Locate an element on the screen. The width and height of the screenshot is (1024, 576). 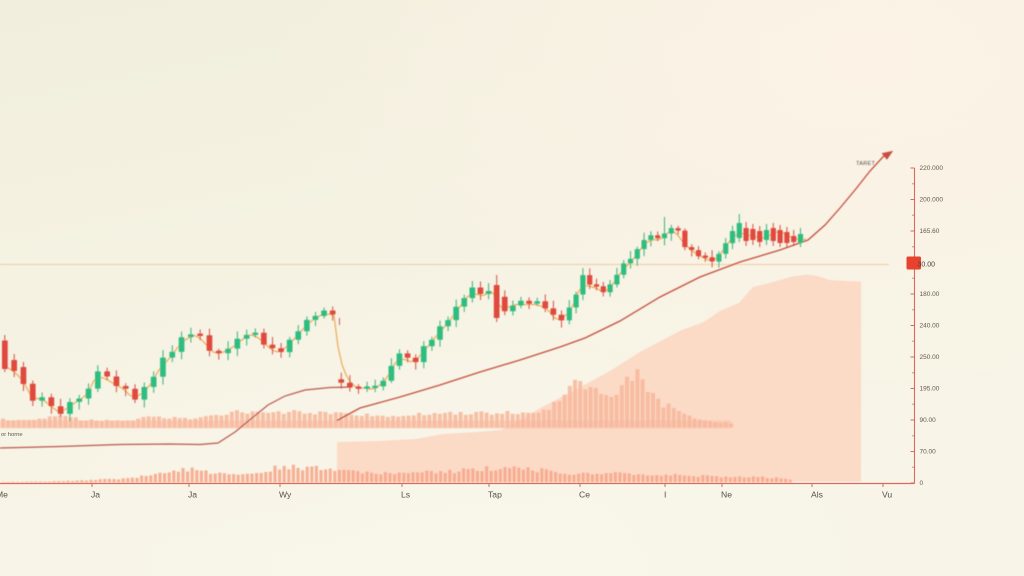
svg-text: Wy is located at coordinates (285, 495).